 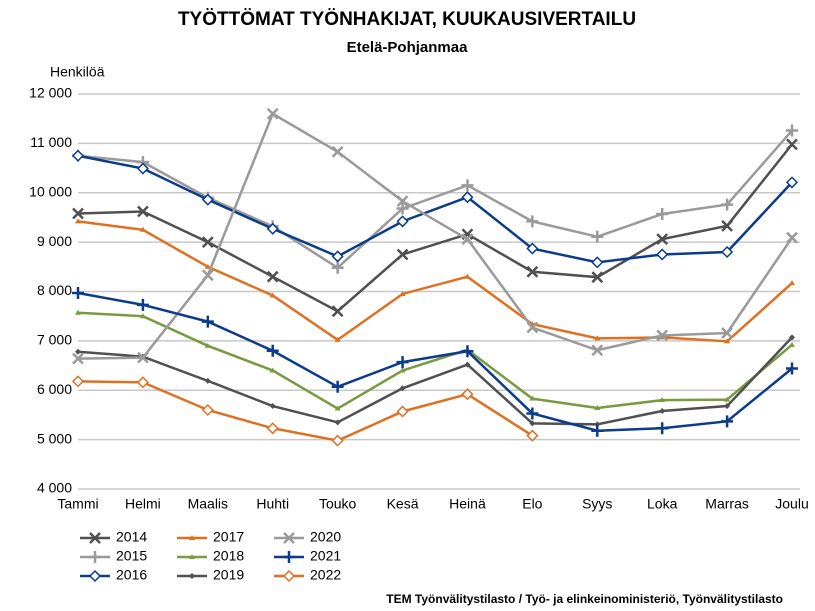 What do you see at coordinates (113, 537) in the screenshot?
I see `legend-item: 2014` at bounding box center [113, 537].